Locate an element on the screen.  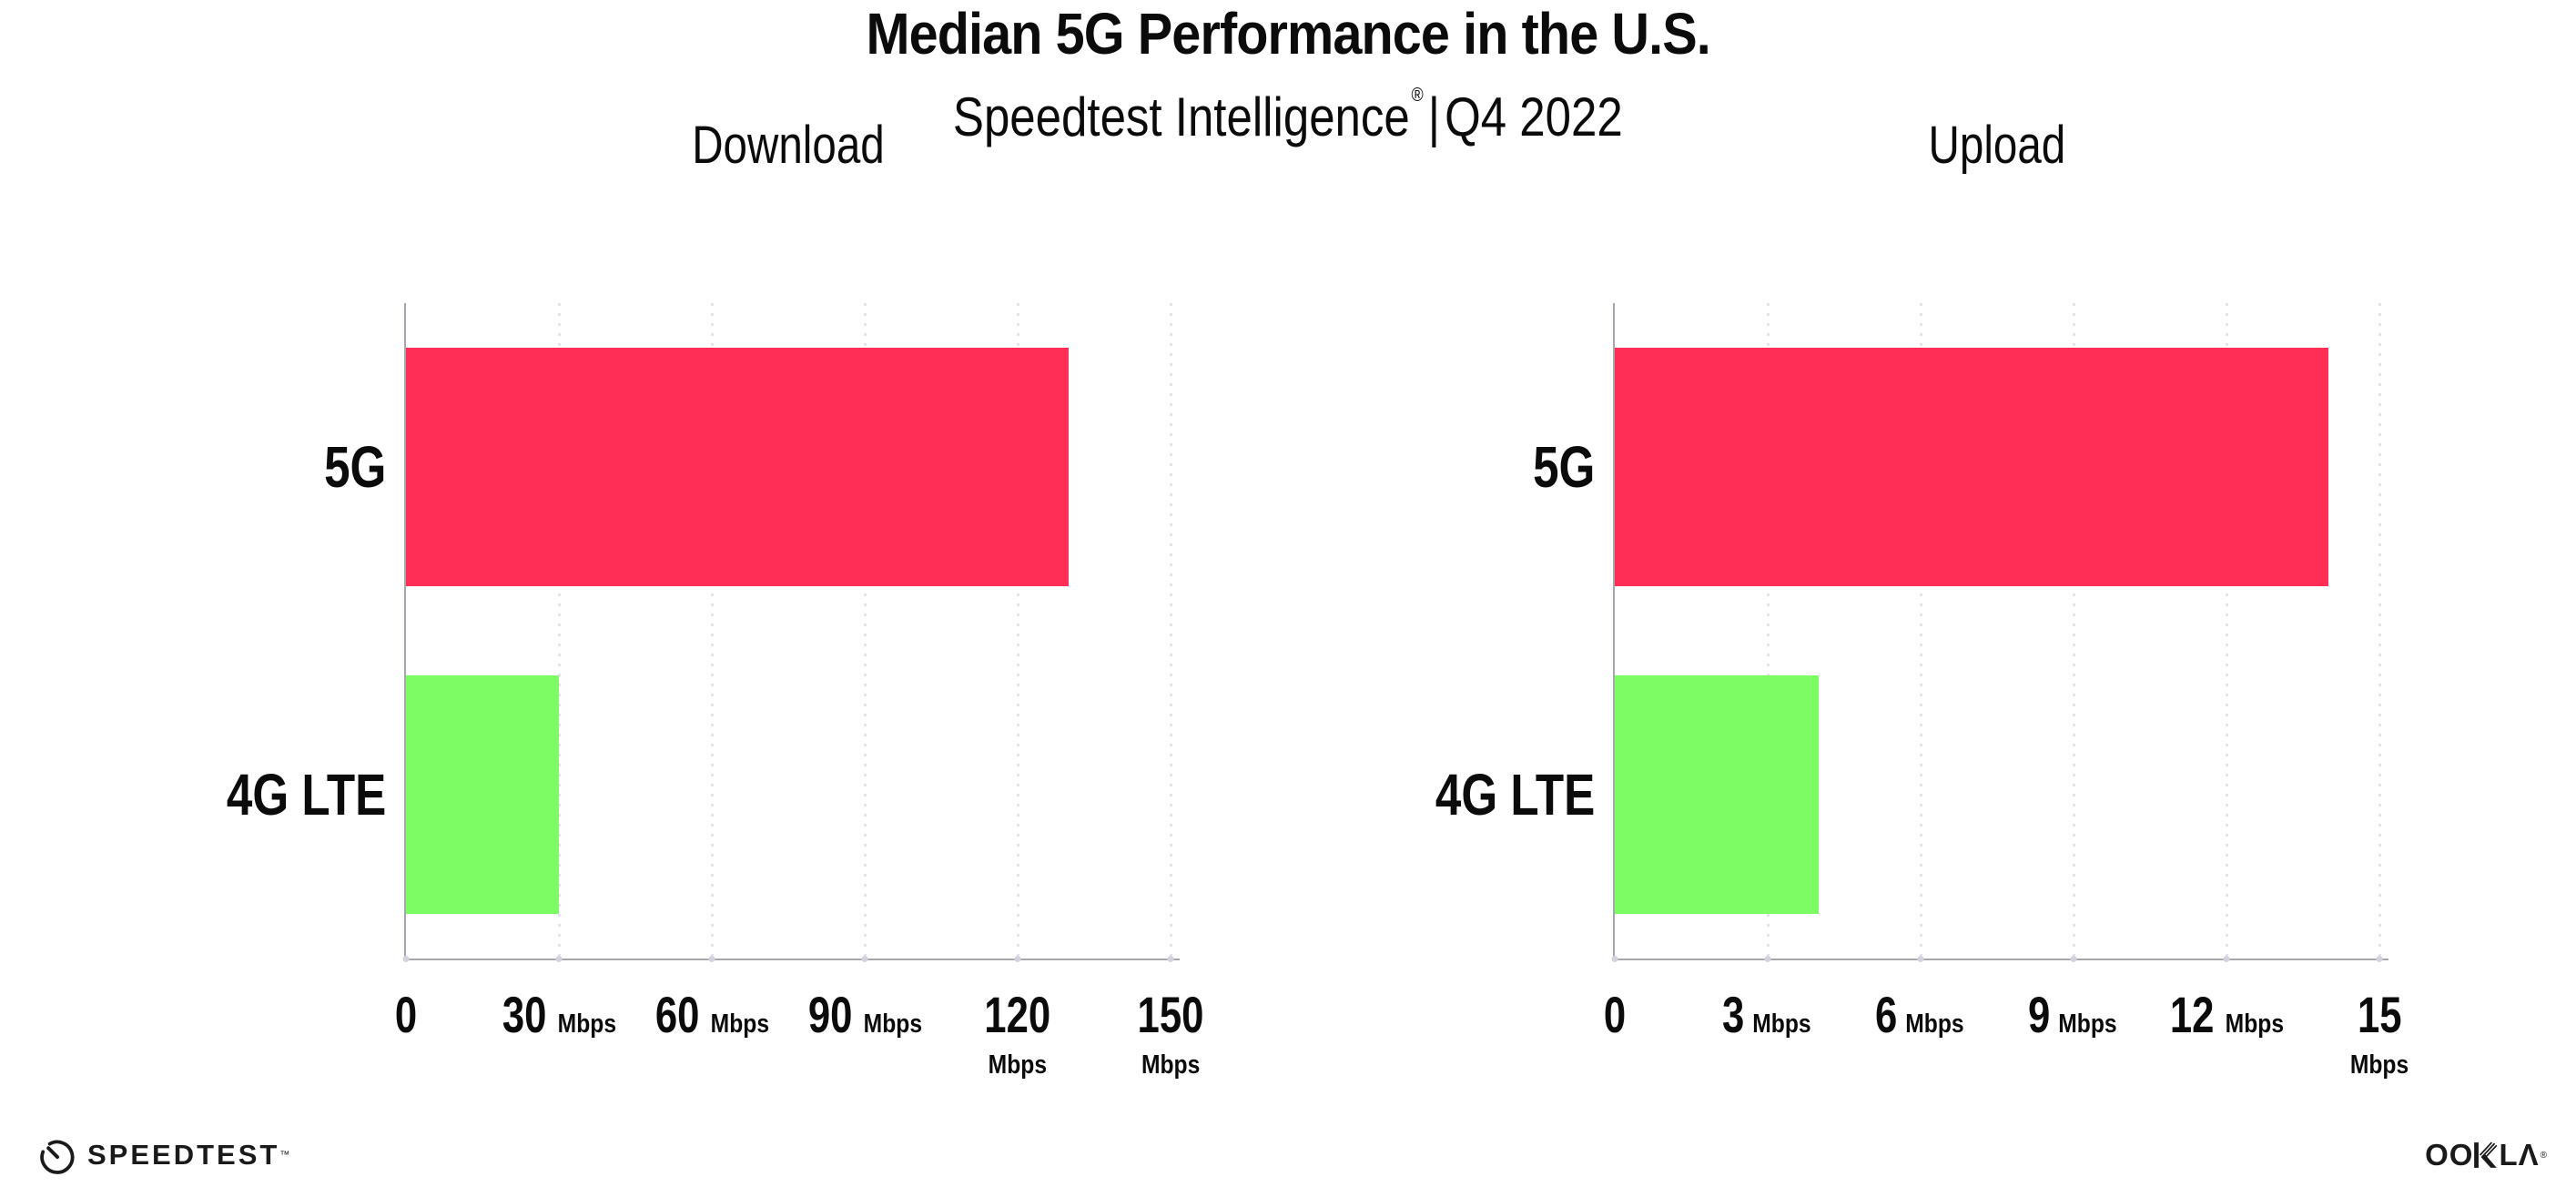
x-tick-60: 60 Mbps is located at coordinates (712, 1015).